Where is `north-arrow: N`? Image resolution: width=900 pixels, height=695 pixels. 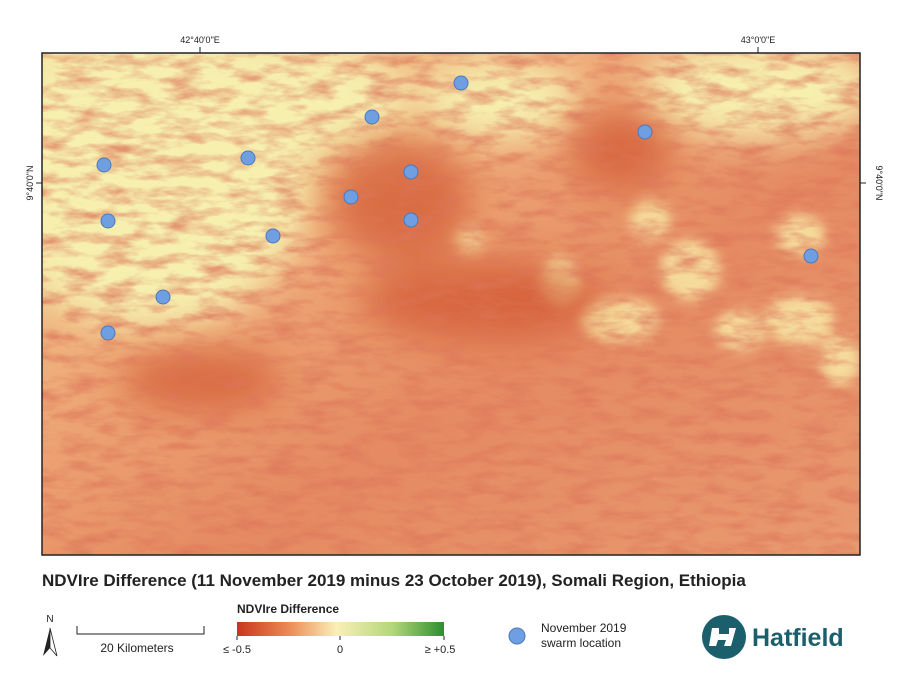
north-arrow: N is located at coordinates (50, 635).